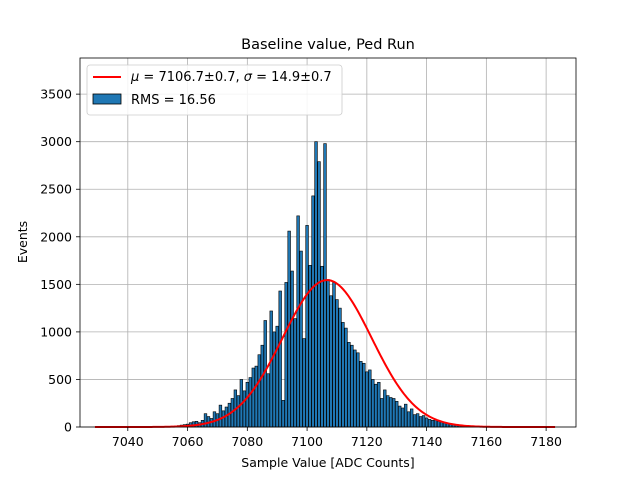 This screenshot has height=480, width=640. Describe the element at coordinates (367, 441) in the screenshot. I see `x-tick-label: 7120` at that location.